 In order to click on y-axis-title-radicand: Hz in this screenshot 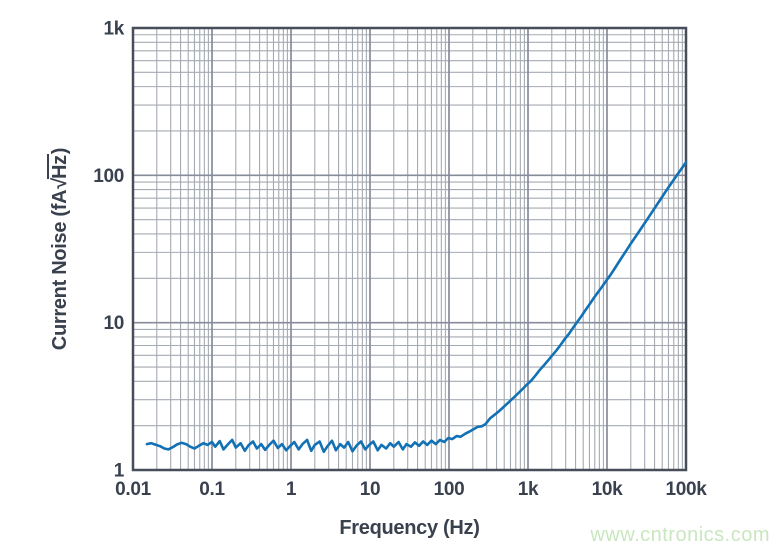, I will do `click(59, 167)`.